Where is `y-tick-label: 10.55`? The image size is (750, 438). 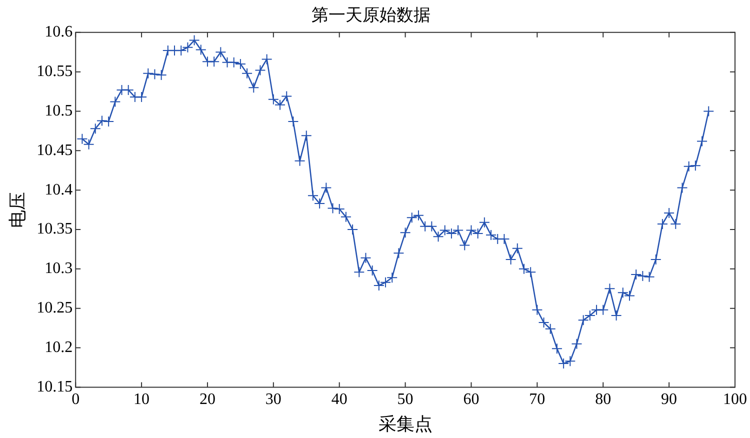 y-tick-label: 10.55 is located at coordinates (54, 71).